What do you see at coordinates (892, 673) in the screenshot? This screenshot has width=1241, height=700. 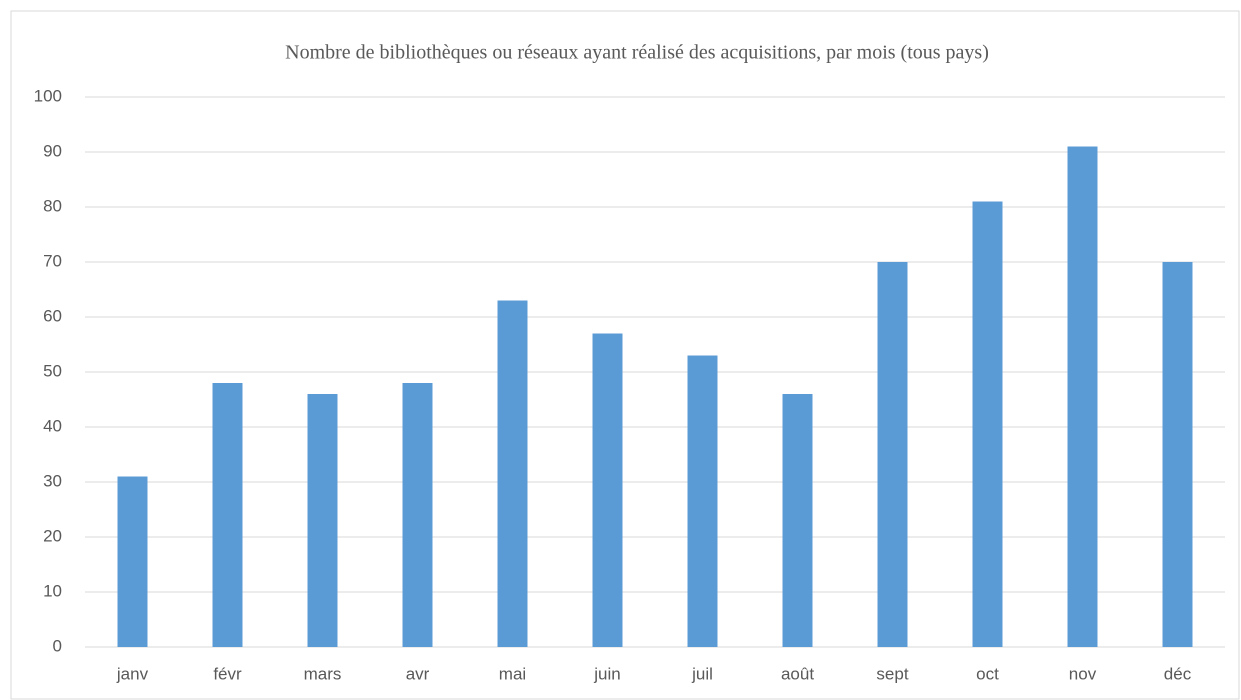 I see `x-tick-label: sept` at bounding box center [892, 673].